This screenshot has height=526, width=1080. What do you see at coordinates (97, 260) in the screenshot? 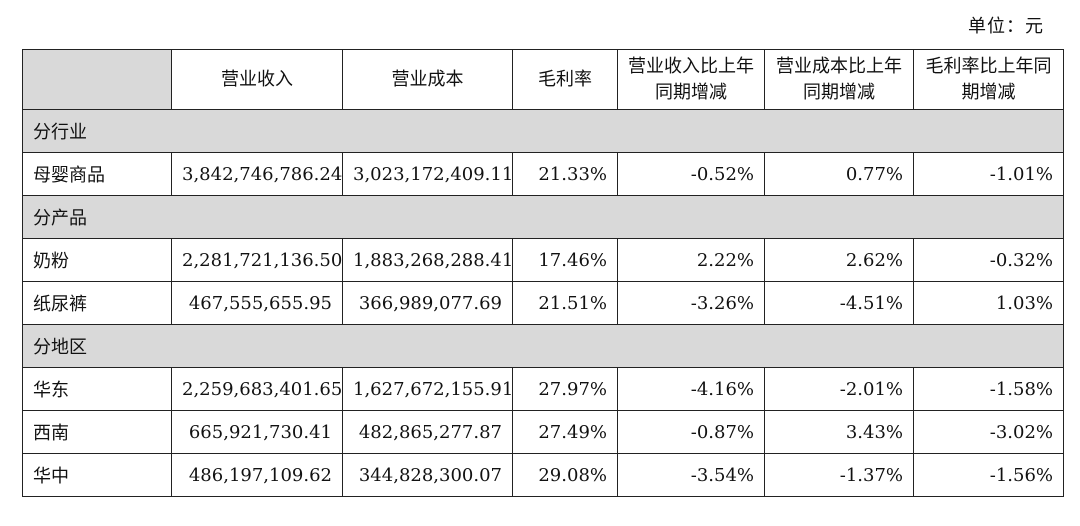
I see `row-label: 奶粉` at bounding box center [97, 260].